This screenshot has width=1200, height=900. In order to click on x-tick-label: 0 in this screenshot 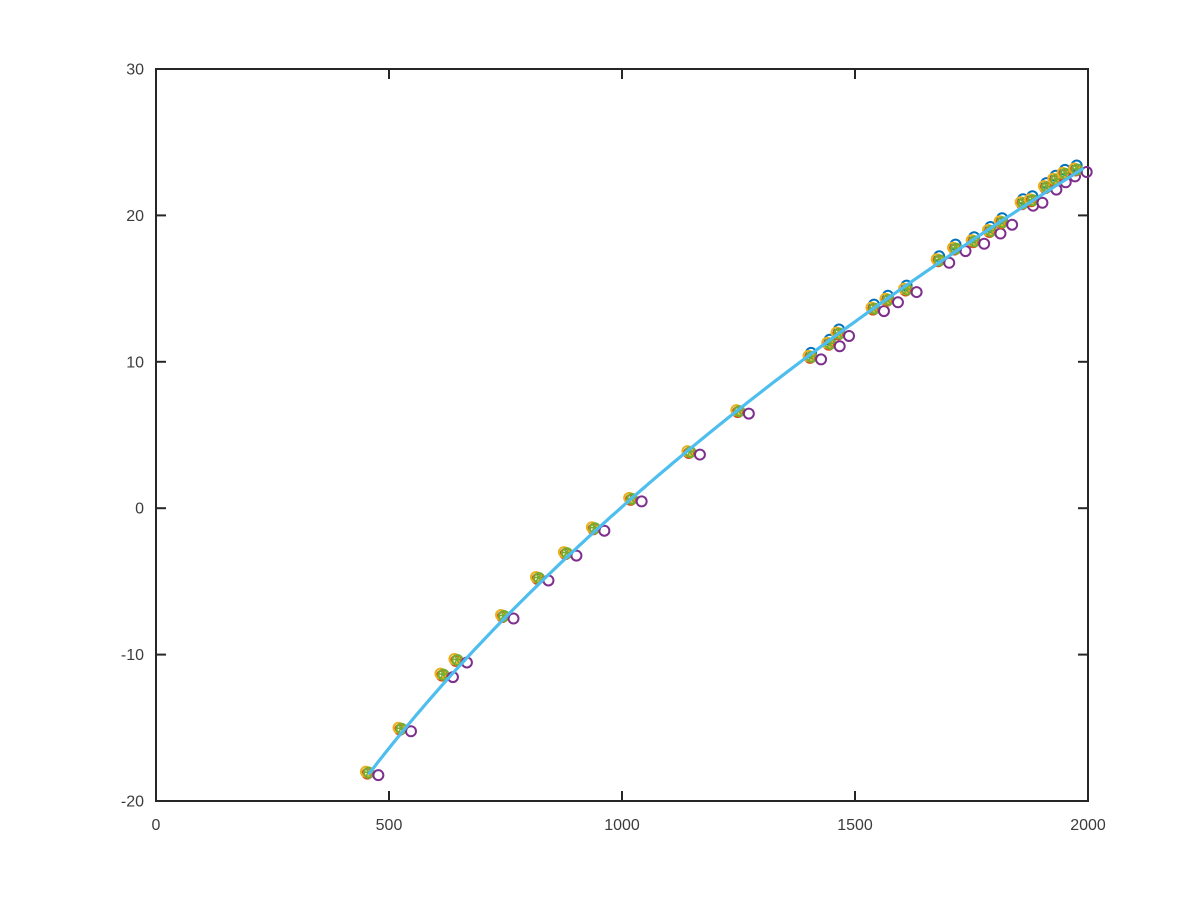, I will do `click(156, 825)`.